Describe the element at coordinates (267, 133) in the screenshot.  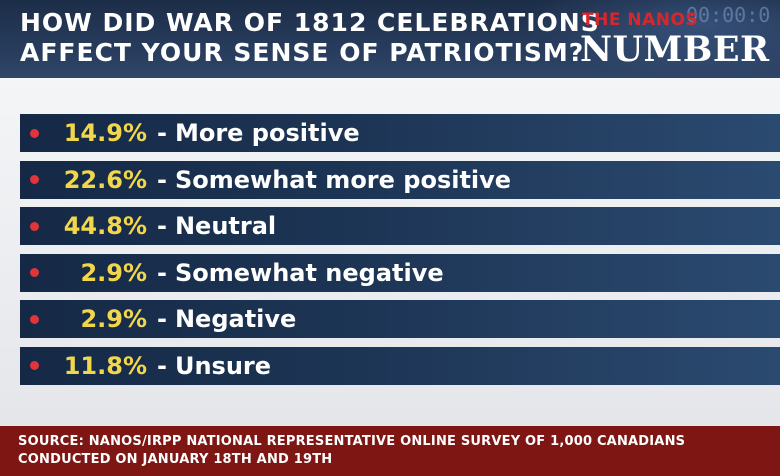
I see `result-label: More positive` at that location.